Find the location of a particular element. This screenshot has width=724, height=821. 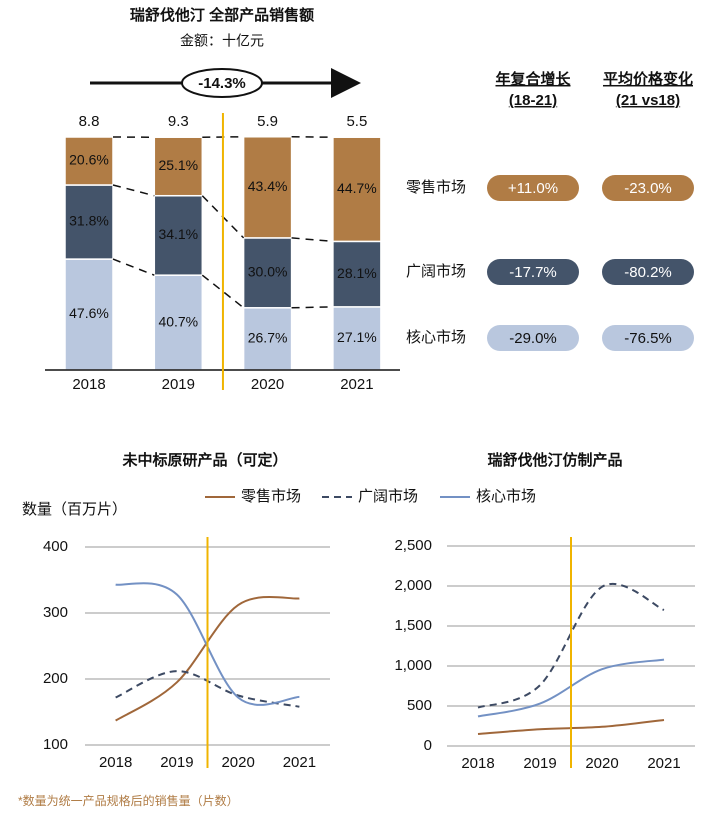

pill-value: -23.0% is located at coordinates (648, 188).